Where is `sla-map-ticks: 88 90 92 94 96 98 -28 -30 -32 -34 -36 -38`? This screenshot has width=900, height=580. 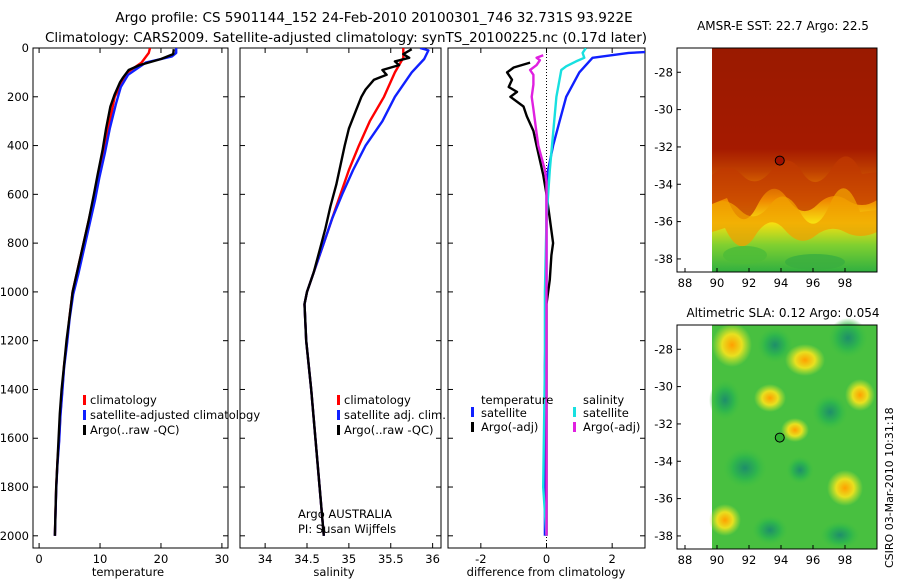
sla-map-ticks: 88 90 92 94 96 98 -28 -30 -32 -34 -36 -38 is located at coordinates (753, 454).